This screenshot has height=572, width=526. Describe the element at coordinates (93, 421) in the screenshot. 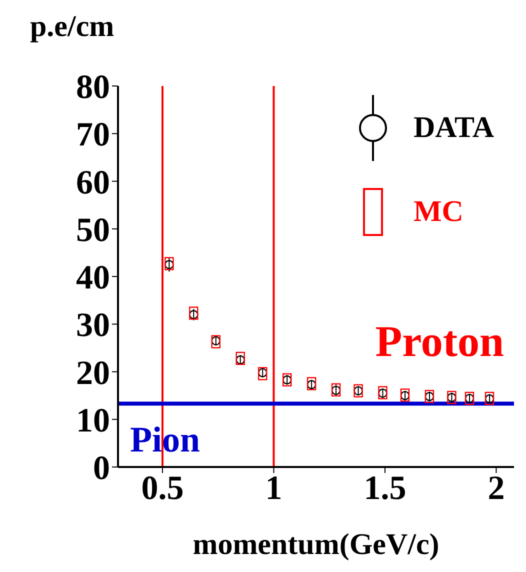

I see `y-tick-label: 10` at that location.